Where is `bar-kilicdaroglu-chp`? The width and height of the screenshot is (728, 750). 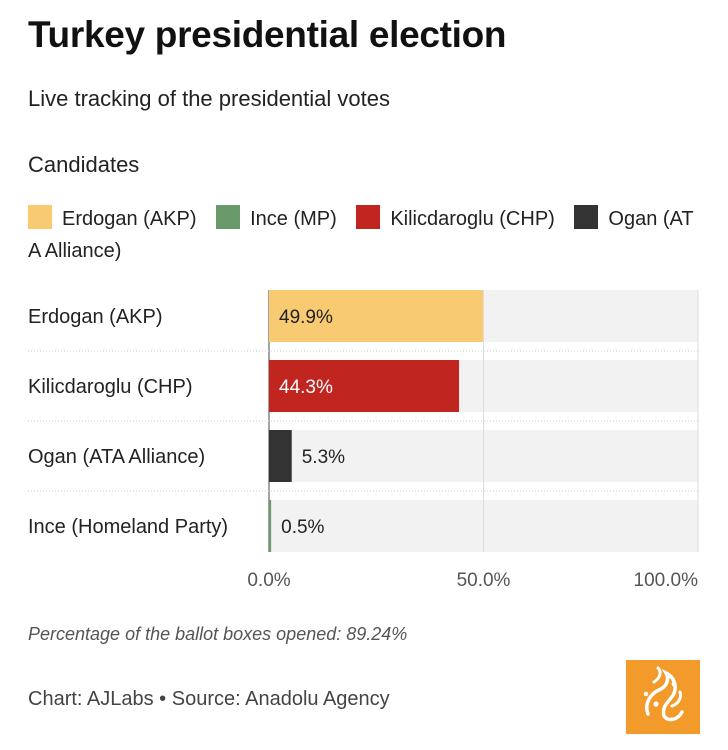 bar-kilicdaroglu-chp is located at coordinates (364, 386).